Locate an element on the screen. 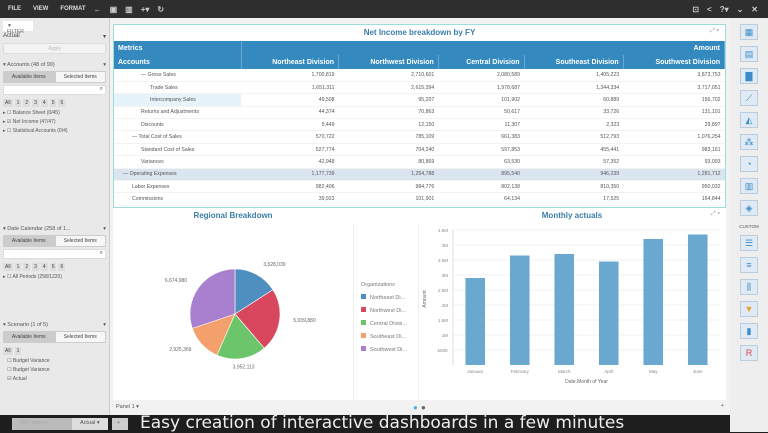  add-icon: +▾ is located at coordinates (145, 9).